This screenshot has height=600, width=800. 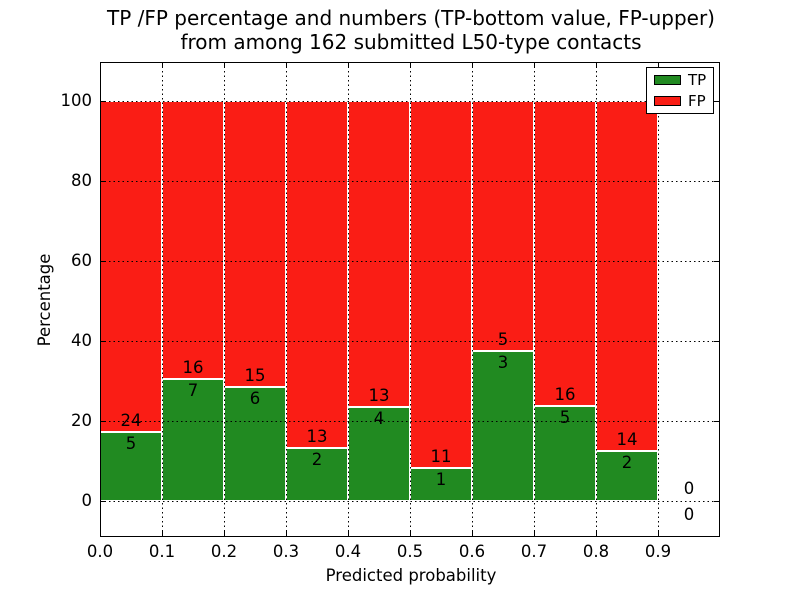 What do you see at coordinates (76, 100) in the screenshot?
I see `y-tick-label: 100` at bounding box center [76, 100].